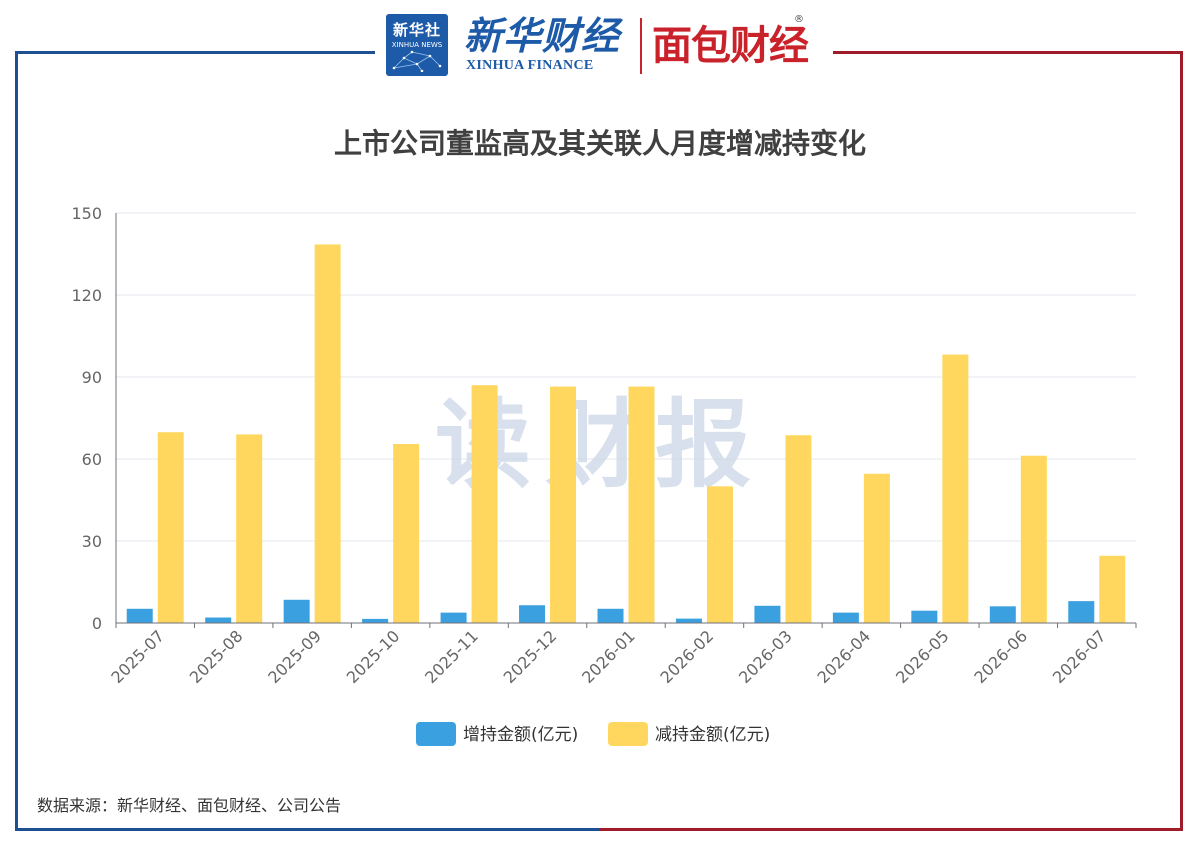 The width and height of the screenshot is (1200, 848). What do you see at coordinates (520, 735) in the screenshot?
I see `legend-label-increase: 增持金额(亿元)` at bounding box center [520, 735].